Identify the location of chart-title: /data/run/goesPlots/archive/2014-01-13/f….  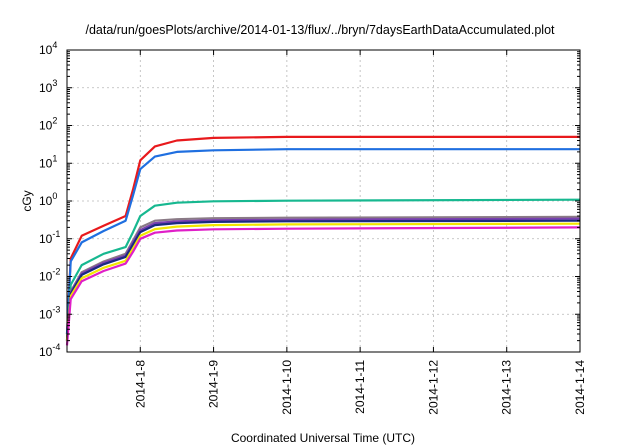
(320, 30).